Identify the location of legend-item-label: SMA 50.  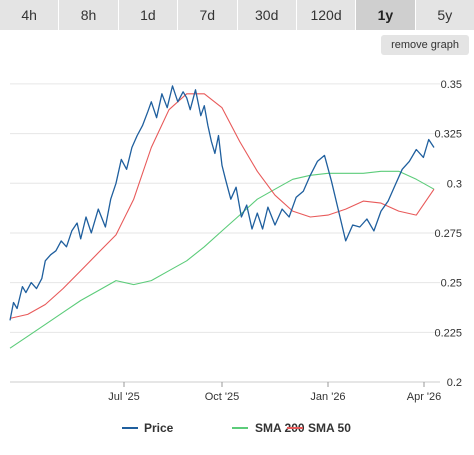
(329, 428).